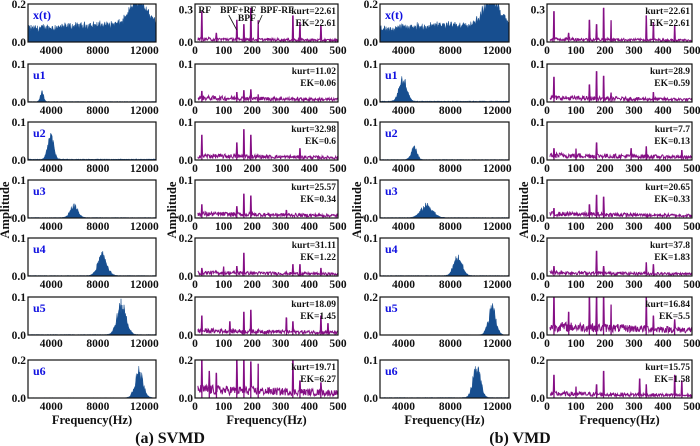 This screenshot has width=700, height=446. Describe the element at coordinates (519, 438) in the screenshot. I see `figure-caption: (b) VMD` at that location.